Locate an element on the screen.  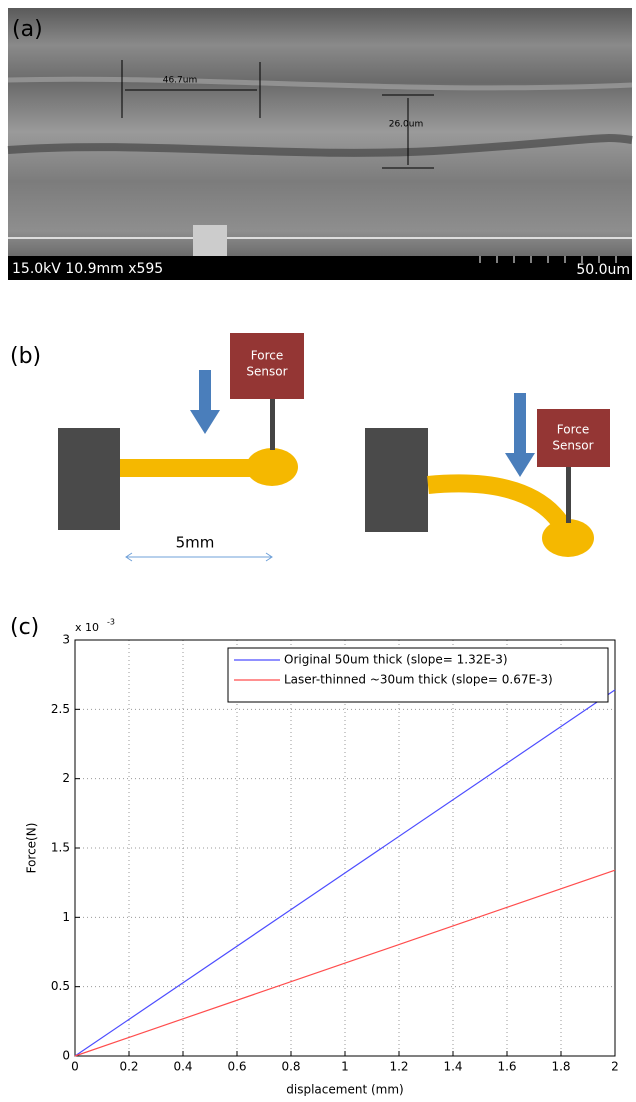
sem-info: 15.0kV 10.9mm x595 is located at coordinates (87, 269).